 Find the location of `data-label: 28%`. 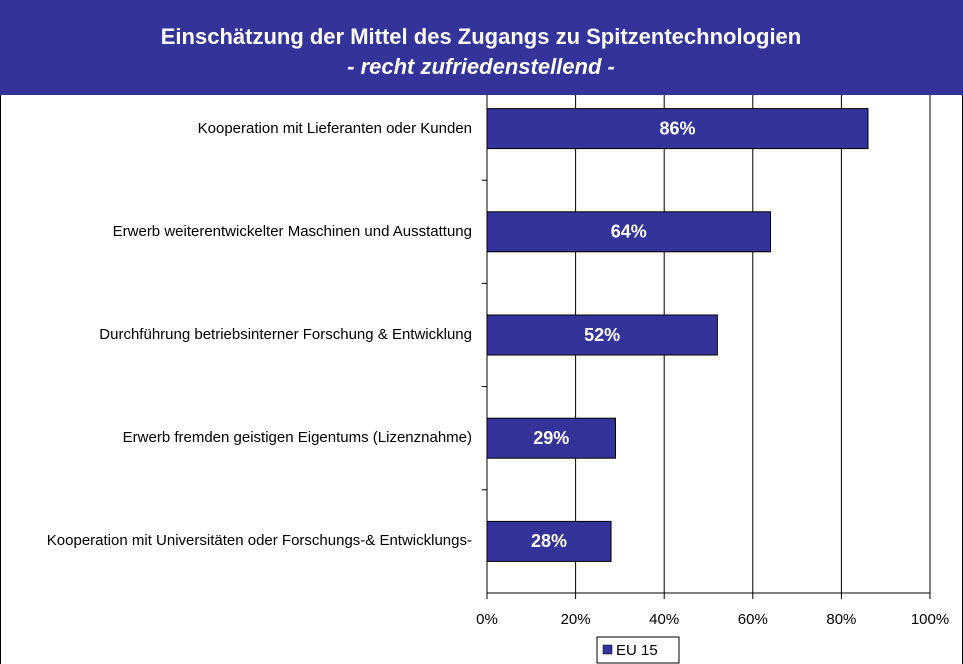

data-label: 28% is located at coordinates (549, 541).